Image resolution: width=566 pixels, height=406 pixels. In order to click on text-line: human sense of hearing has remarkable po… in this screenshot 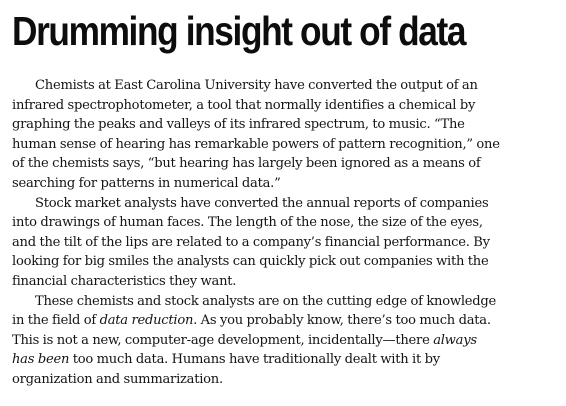, I will do `click(256, 144)`.